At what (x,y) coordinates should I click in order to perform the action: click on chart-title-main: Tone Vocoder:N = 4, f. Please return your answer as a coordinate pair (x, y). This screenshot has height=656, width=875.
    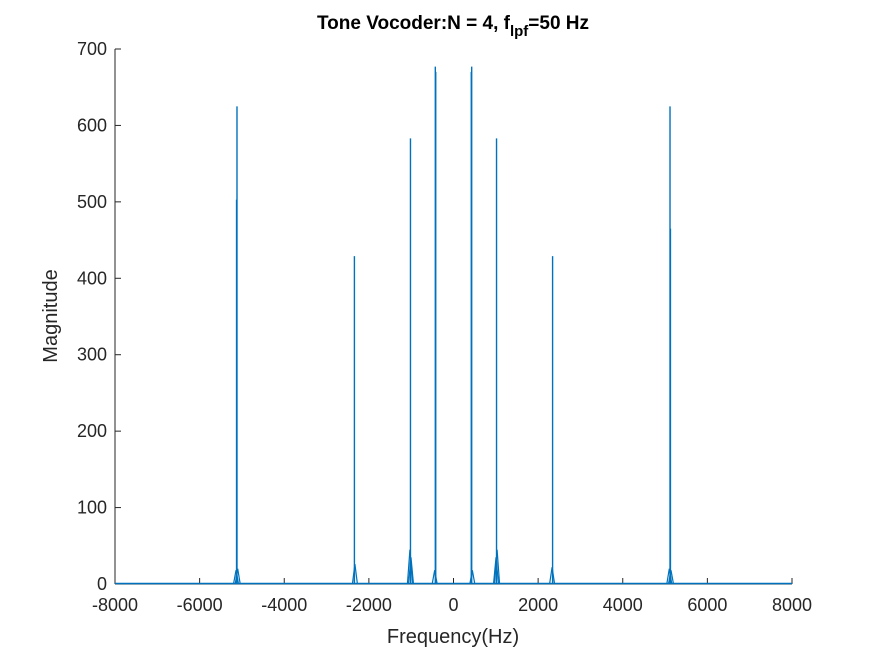
    Looking at the image, I should click on (414, 23).